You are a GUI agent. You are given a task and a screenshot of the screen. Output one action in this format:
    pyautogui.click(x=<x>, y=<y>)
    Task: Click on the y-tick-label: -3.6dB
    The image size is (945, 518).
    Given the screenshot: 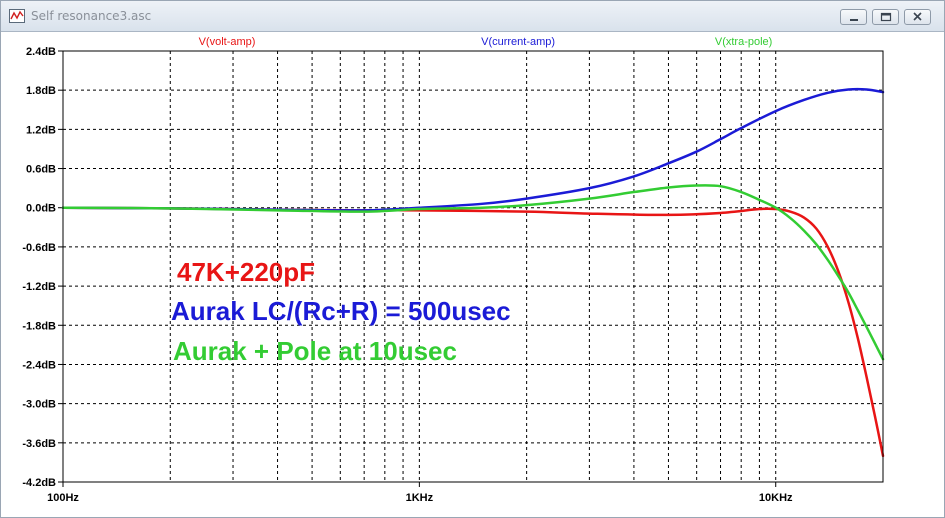 What is the action you would take?
    pyautogui.click(x=39, y=444)
    